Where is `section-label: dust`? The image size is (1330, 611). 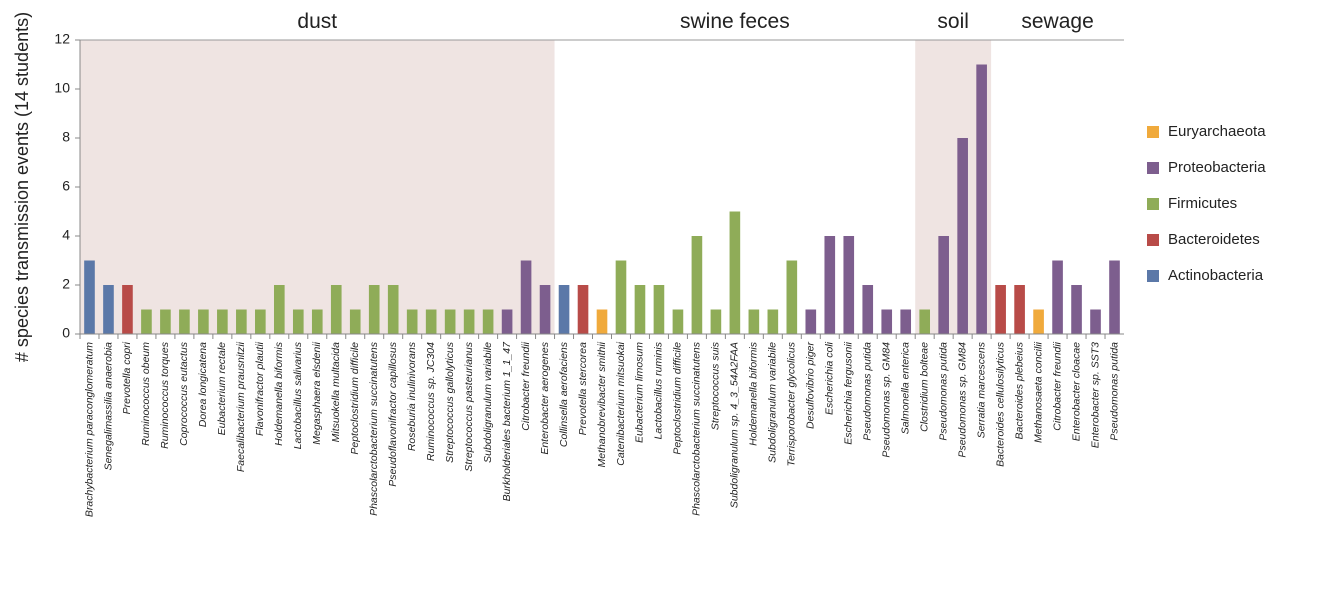 section-label: dust is located at coordinates (317, 21).